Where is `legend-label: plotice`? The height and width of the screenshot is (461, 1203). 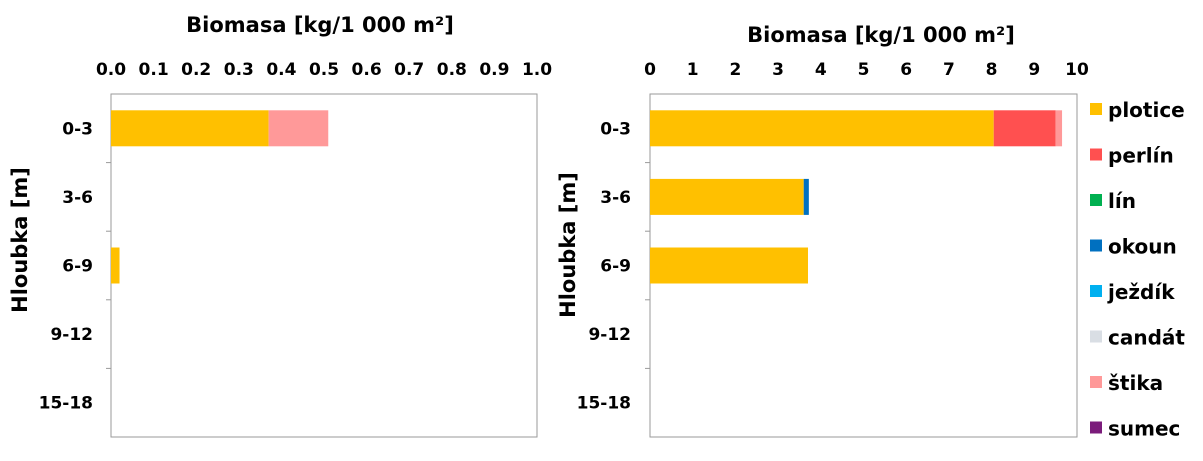 legend-label: plotice is located at coordinates (1146, 110).